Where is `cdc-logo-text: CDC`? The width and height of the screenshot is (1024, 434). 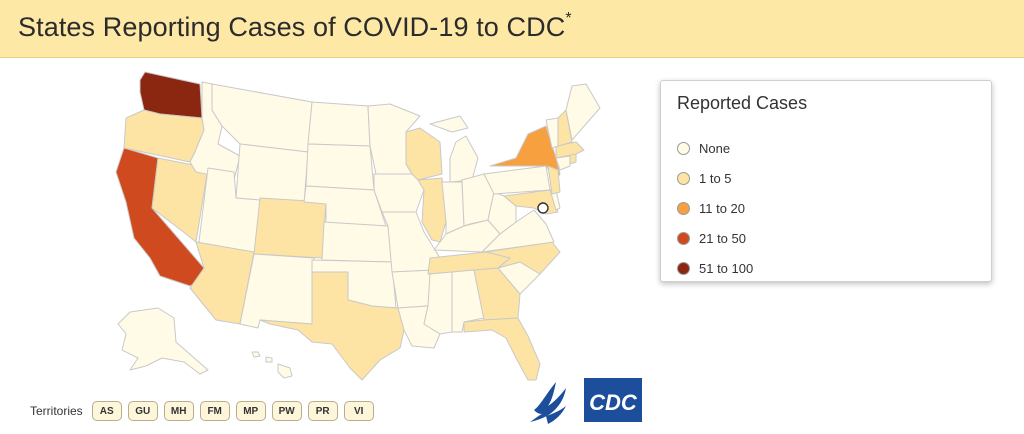 cdc-logo-text: CDC is located at coordinates (613, 402).